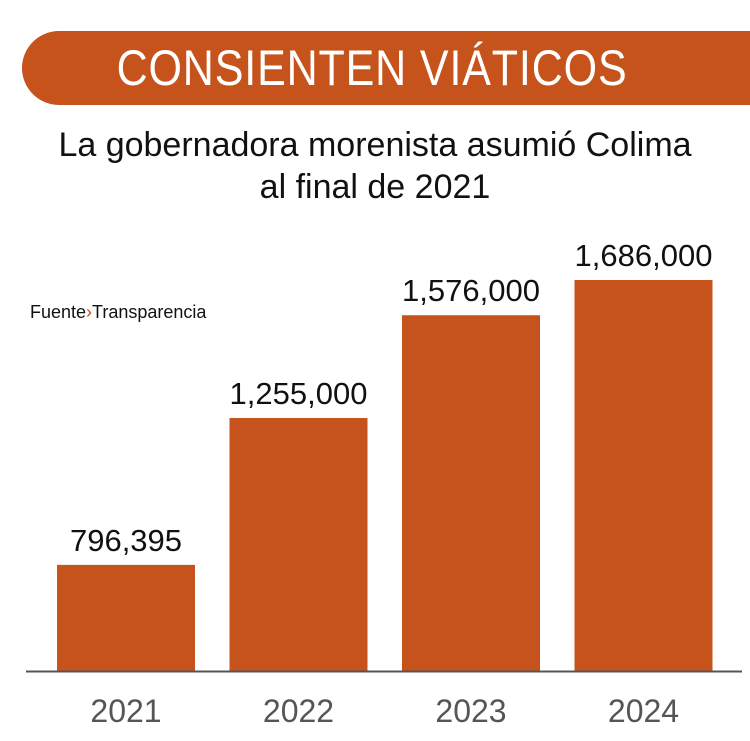 Image resolution: width=750 pixels, height=741 pixels. I want to click on bar-2024, so click(643, 475).